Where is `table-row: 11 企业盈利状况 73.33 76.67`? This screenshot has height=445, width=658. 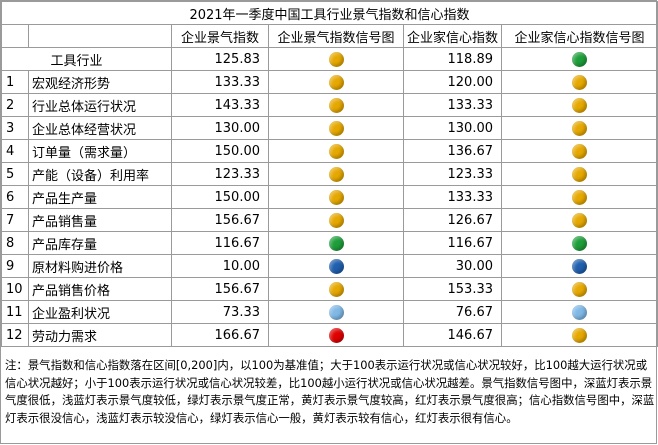
table-row: 11 企业盈利状况 73.33 76.67 is located at coordinates (329, 312).